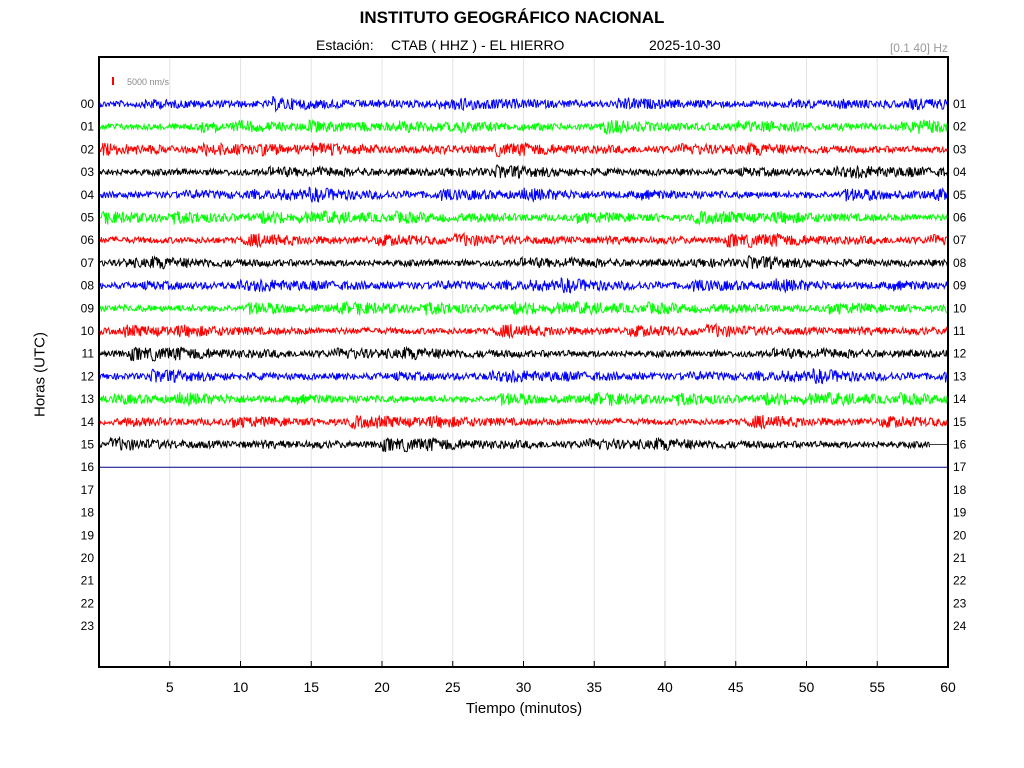  What do you see at coordinates (960, 445) in the screenshot?
I see `right-hour-label: 16` at bounding box center [960, 445].